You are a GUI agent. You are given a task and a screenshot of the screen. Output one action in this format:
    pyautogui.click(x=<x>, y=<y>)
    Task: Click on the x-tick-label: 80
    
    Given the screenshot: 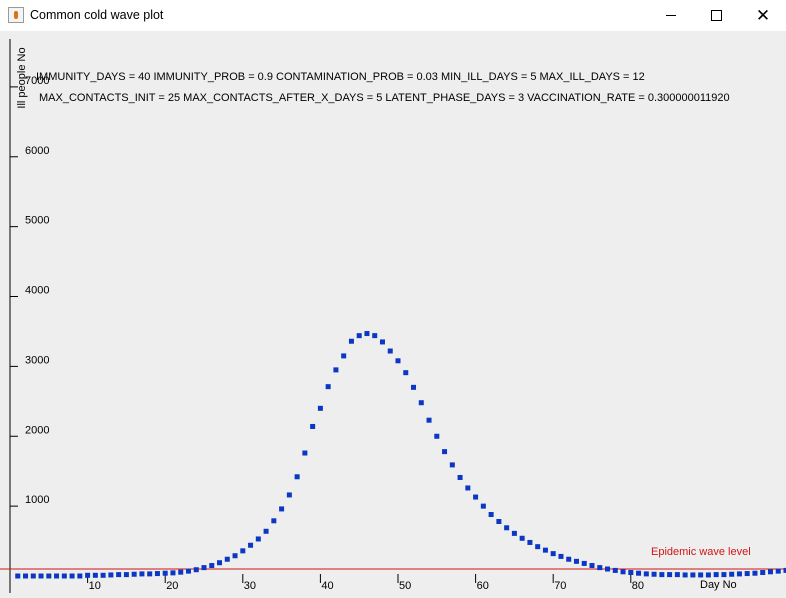 What is the action you would take?
    pyautogui.click(x=638, y=586)
    